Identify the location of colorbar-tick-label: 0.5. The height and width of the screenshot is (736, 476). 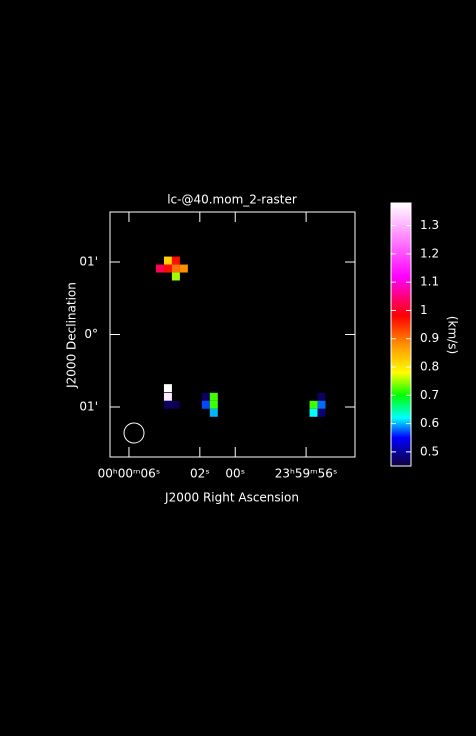
(429, 451).